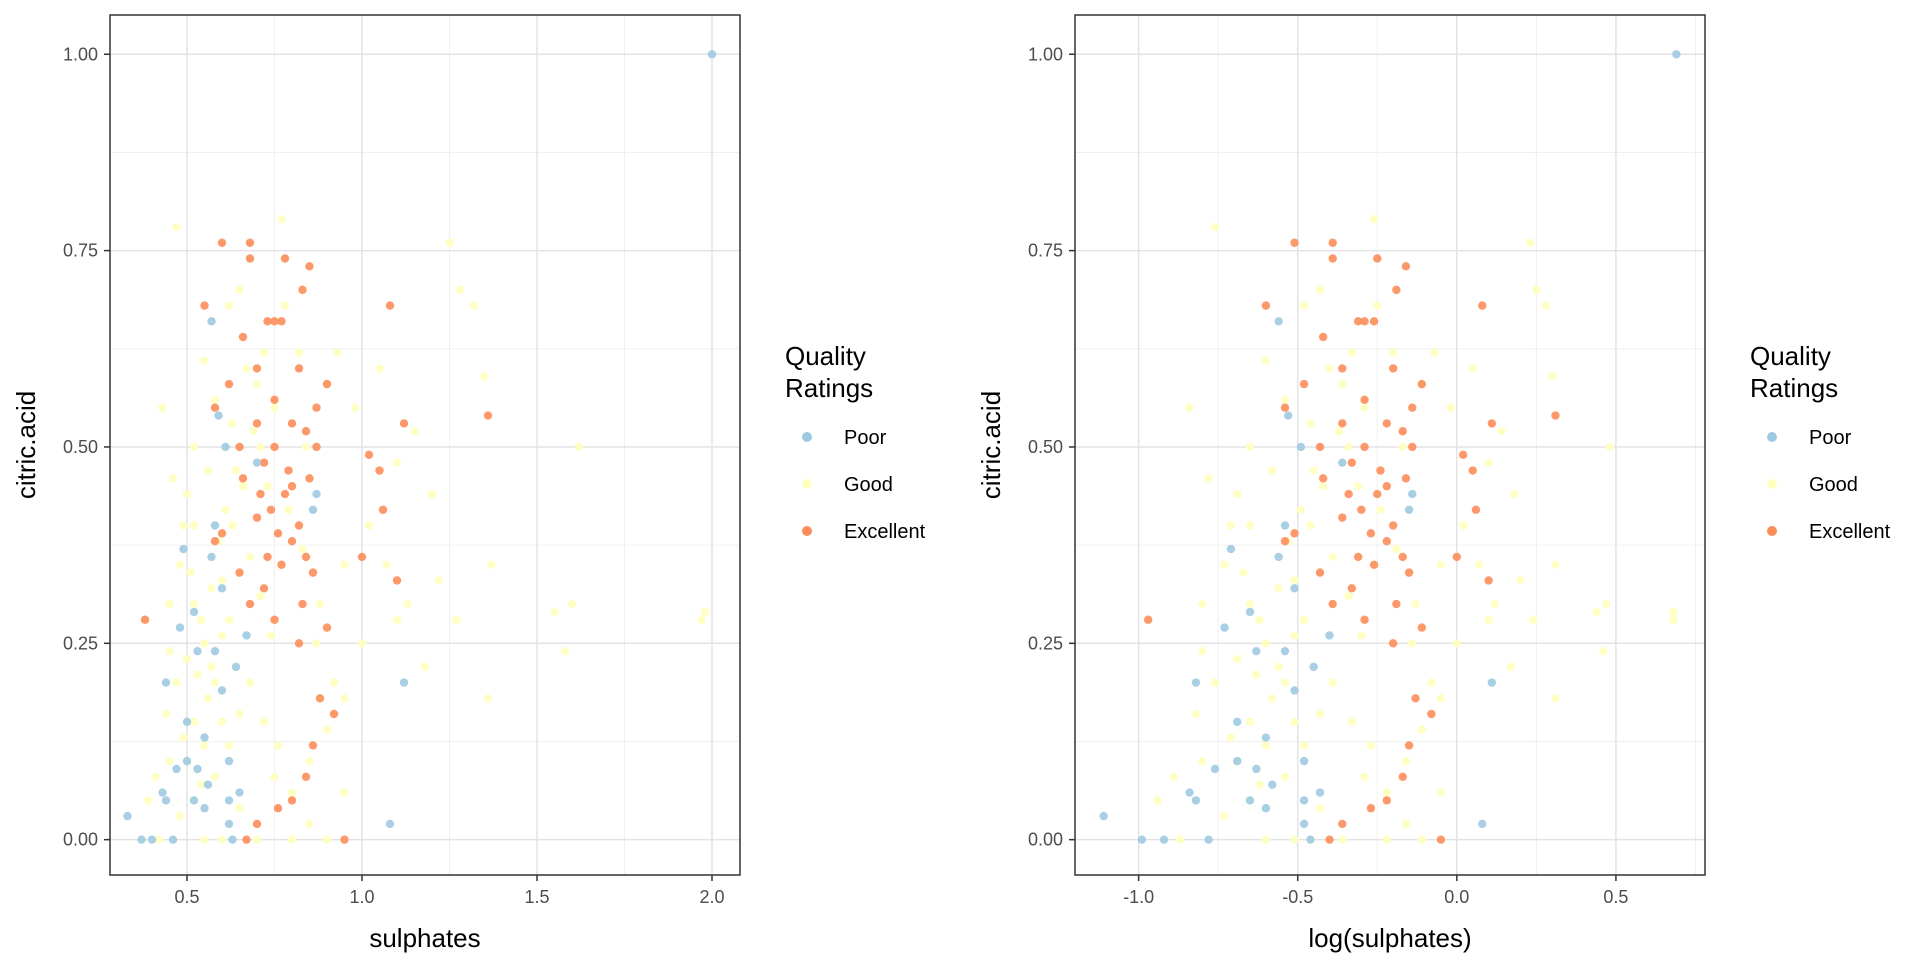 The width and height of the screenshot is (1920, 960). Describe the element at coordinates (1833, 485) in the screenshot. I see `legend-label-good: Good` at that location.